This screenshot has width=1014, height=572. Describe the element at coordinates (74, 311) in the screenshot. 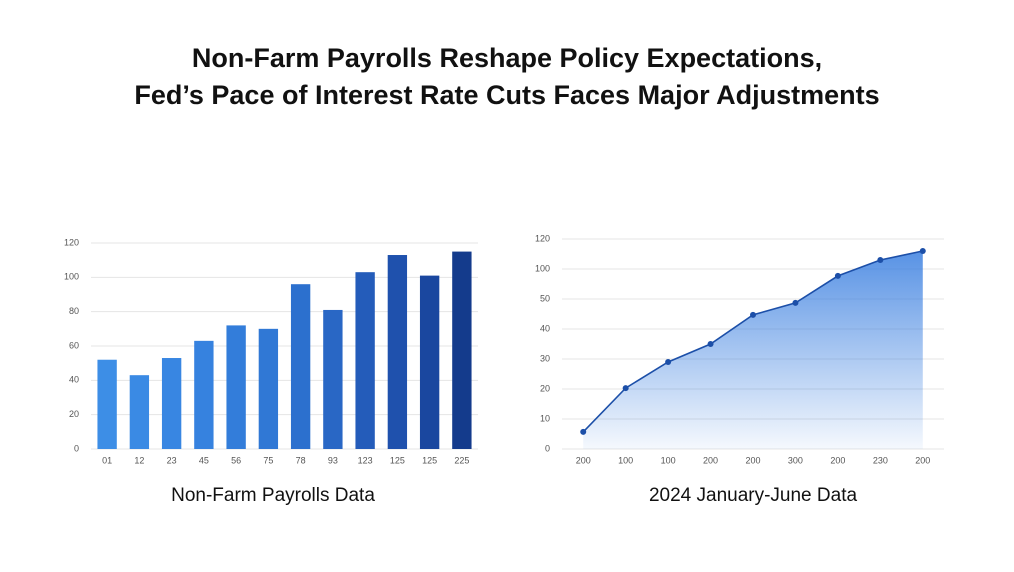

I see `y-tick-label: 80` at that location.